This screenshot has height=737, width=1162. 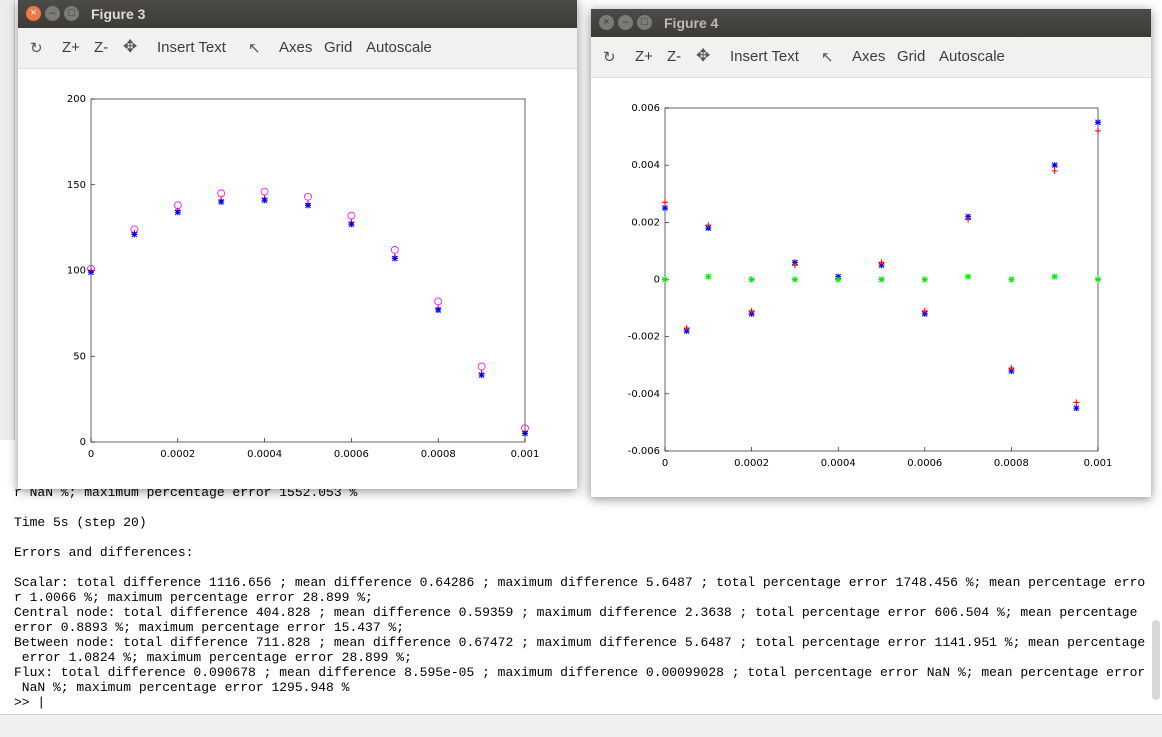 What do you see at coordinates (871, 23) in the screenshot?
I see `figure-4-titlebar: × – □ Figure 4` at bounding box center [871, 23].